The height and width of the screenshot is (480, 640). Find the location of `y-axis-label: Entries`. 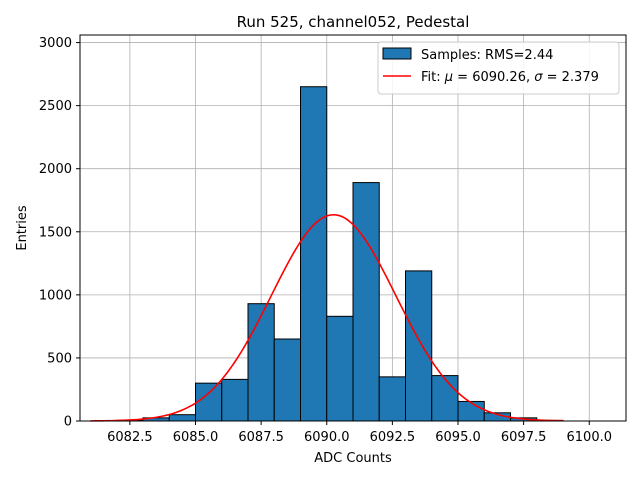

y-axis-label: Entries is located at coordinates (22, 228).